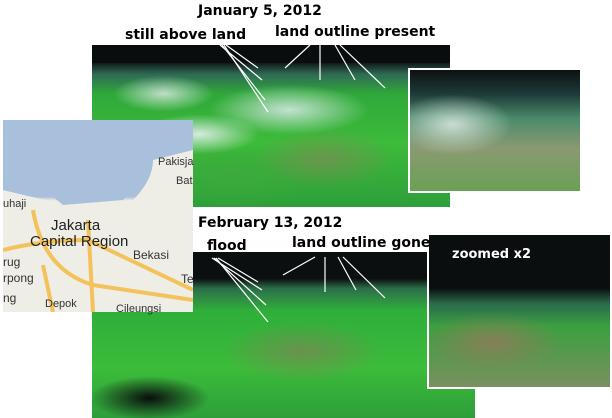 This screenshot has width=612, height=418. Describe the element at coordinates (355, 32) in the screenshot. I see `label-land-outline-present: land outline present` at that location.